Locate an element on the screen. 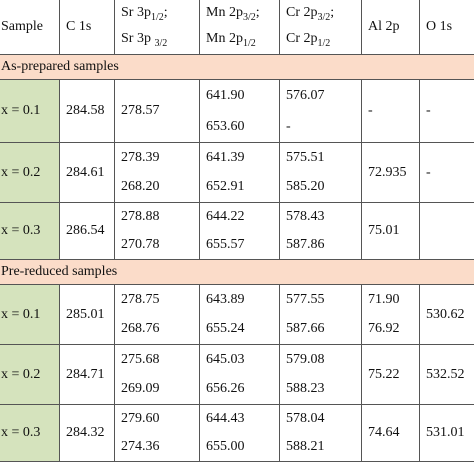 Image resolution: width=474 pixels, height=462 pixels. table-cell: 279.60 274.36 is located at coordinates (157, 433).